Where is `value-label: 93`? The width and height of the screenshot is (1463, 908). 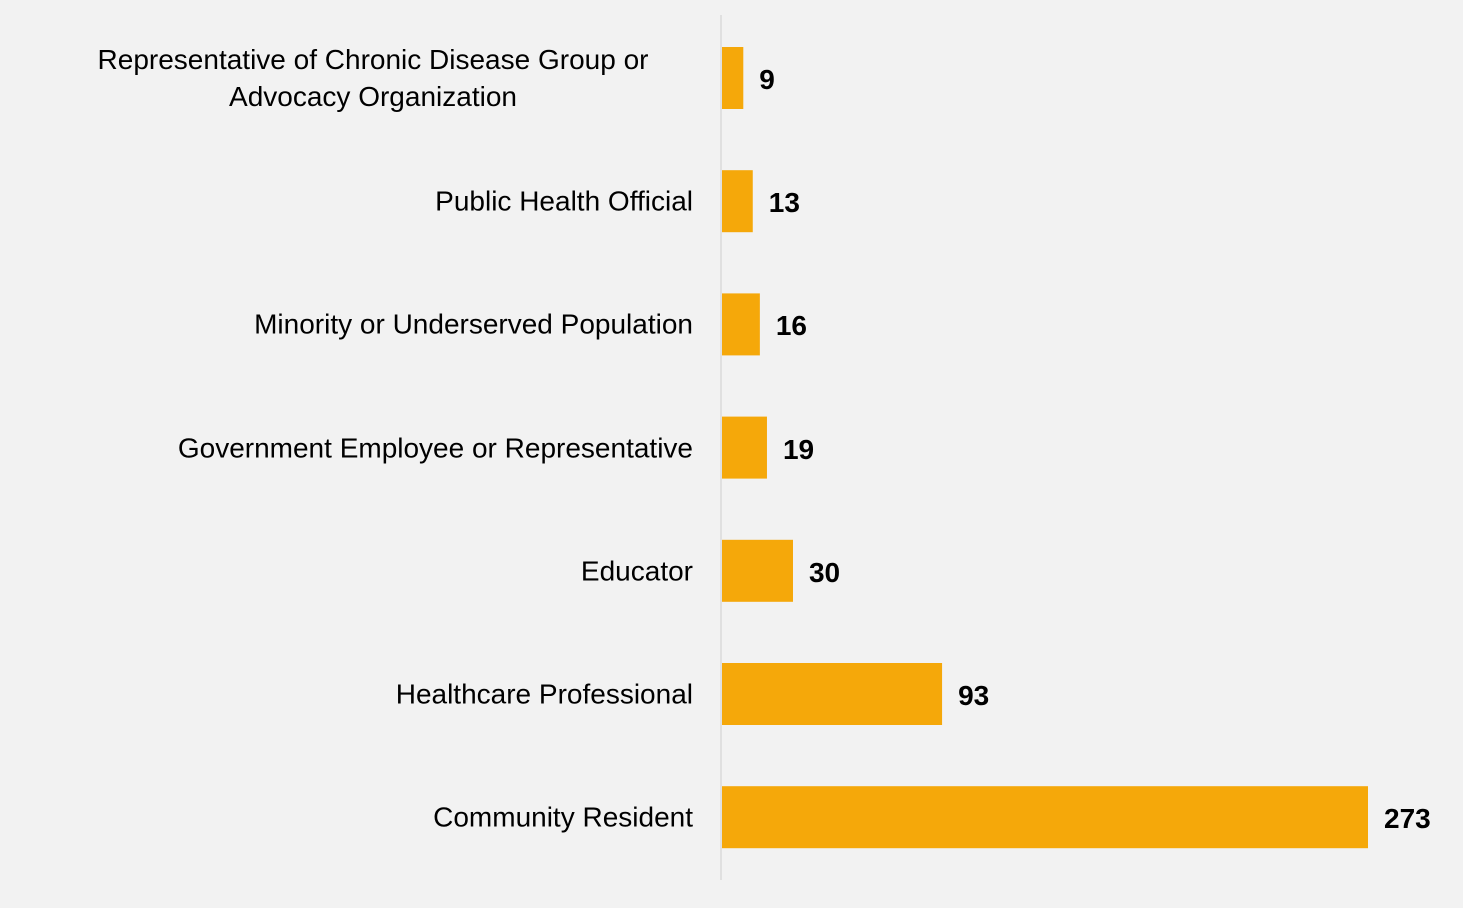
value-label: 93 is located at coordinates (974, 695).